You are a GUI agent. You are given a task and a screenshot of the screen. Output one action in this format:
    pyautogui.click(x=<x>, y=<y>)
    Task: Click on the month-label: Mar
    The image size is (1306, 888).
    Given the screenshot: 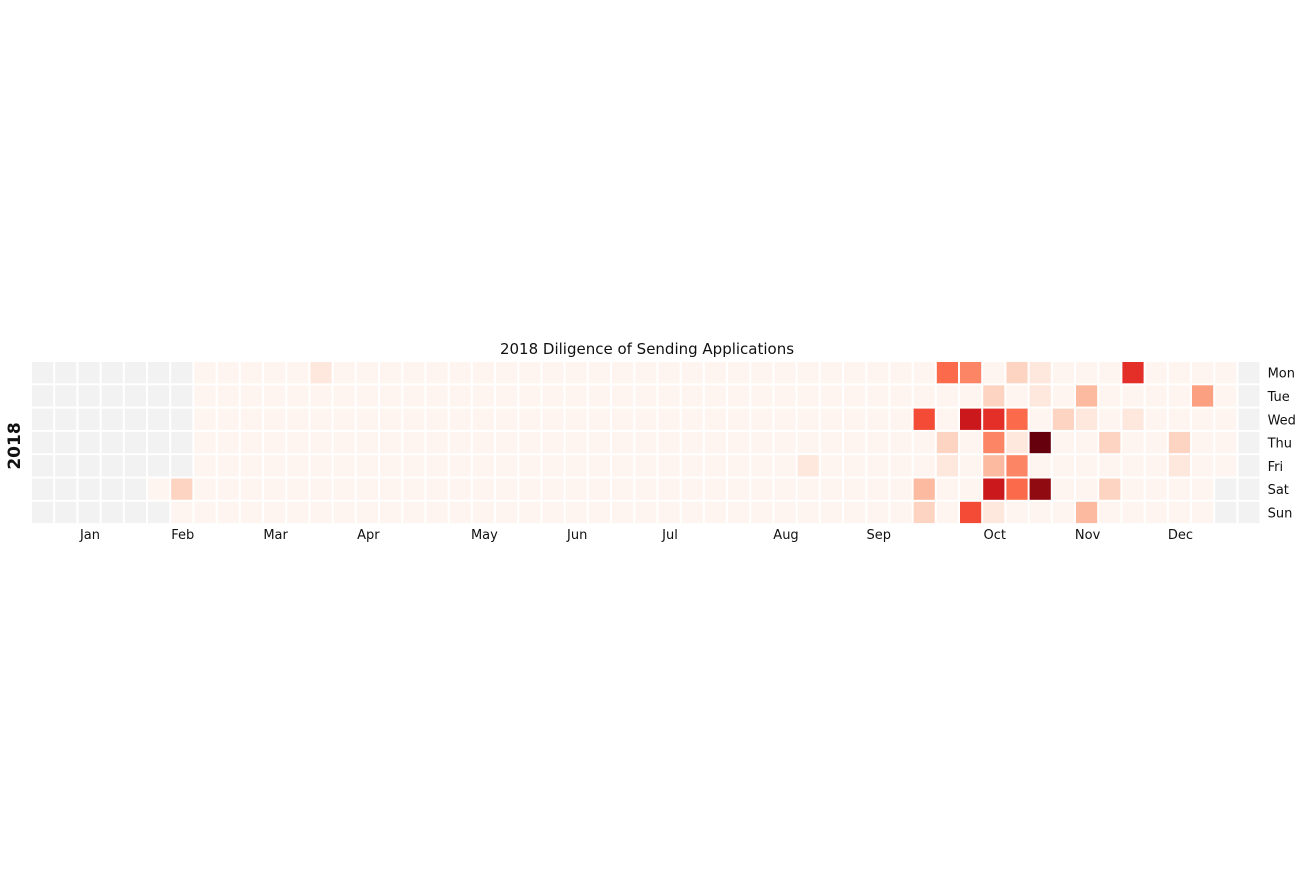 What is the action you would take?
    pyautogui.click(x=275, y=535)
    